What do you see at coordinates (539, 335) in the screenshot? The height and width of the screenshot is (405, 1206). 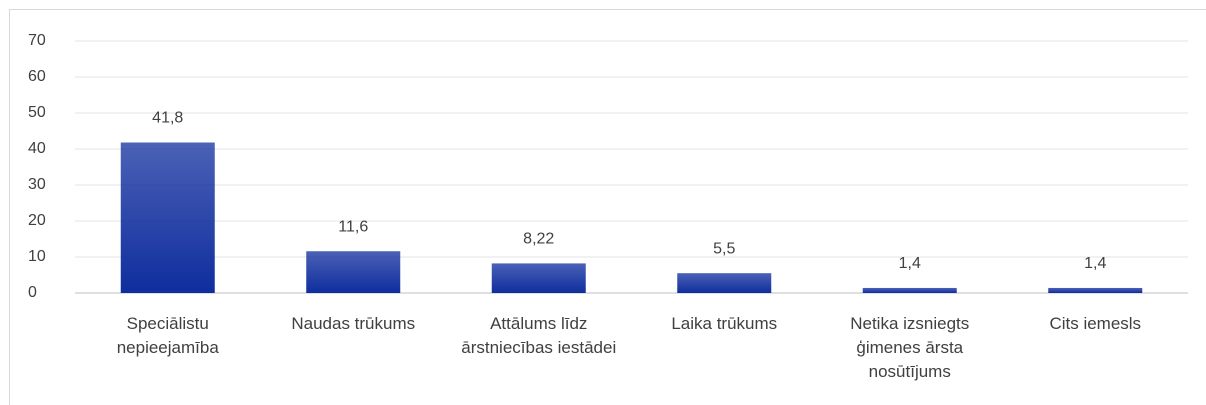 I see `x-tick-label: Attālums līdz ārstniecības iestādei` at bounding box center [539, 335].